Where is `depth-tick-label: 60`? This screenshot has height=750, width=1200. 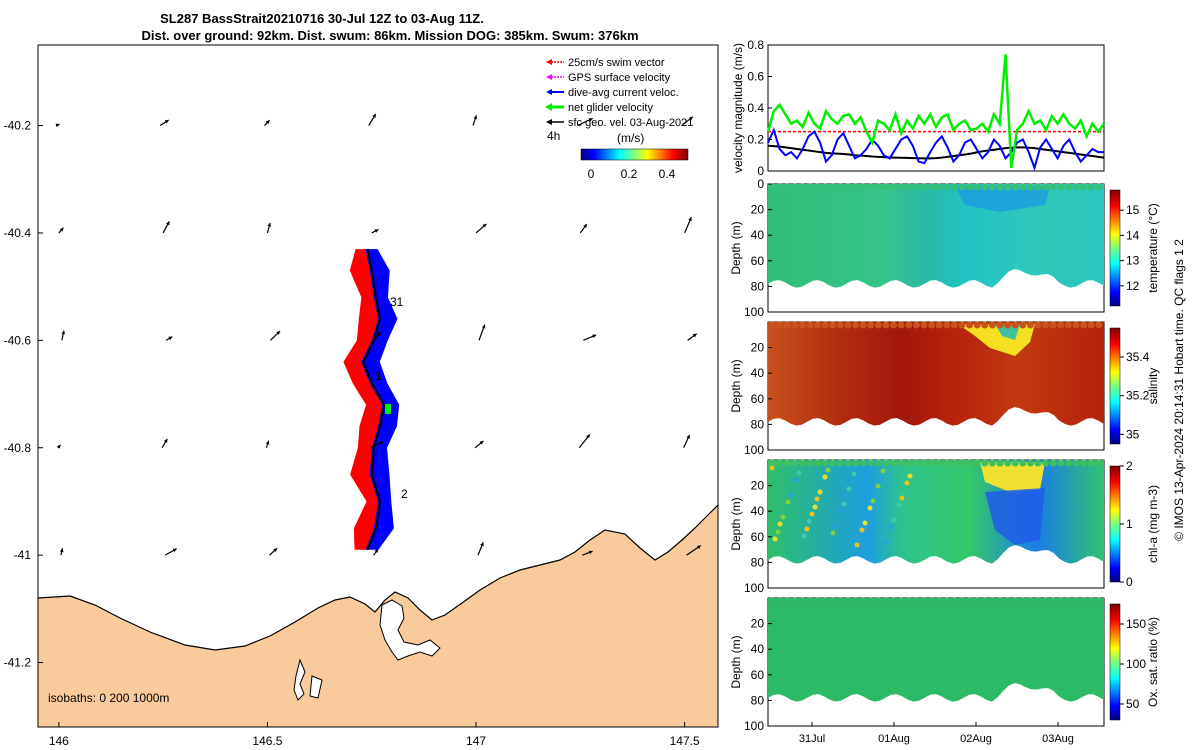 depth-tick-label: 60 is located at coordinates (758, 261).